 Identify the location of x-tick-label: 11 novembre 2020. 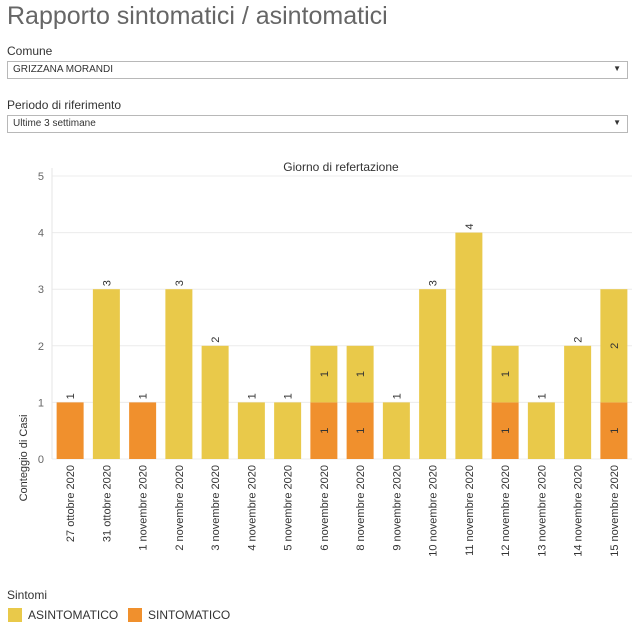
(470, 510).